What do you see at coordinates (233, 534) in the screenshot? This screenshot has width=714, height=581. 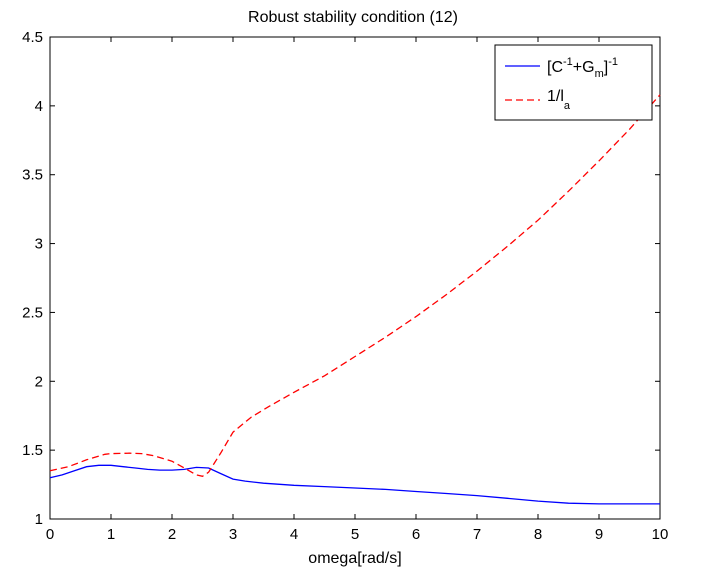 I see `x-tick-label: 3` at bounding box center [233, 534].